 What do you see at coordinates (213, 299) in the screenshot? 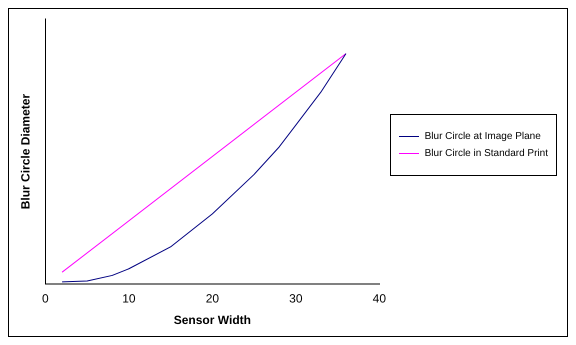
I see `x-tick-label: 20` at bounding box center [213, 299].